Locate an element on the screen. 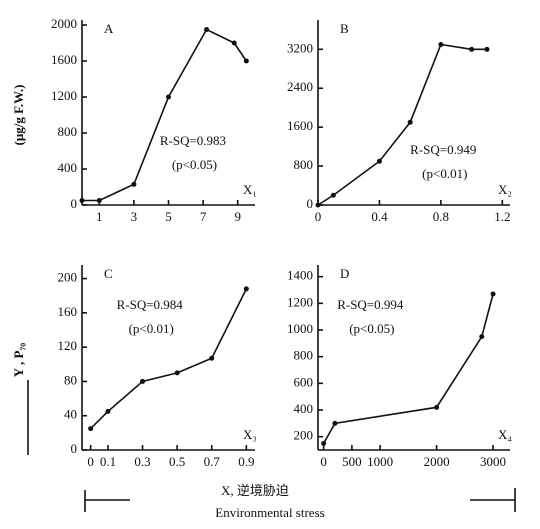  y-tick-label: 2000 is located at coordinates (64, 23).